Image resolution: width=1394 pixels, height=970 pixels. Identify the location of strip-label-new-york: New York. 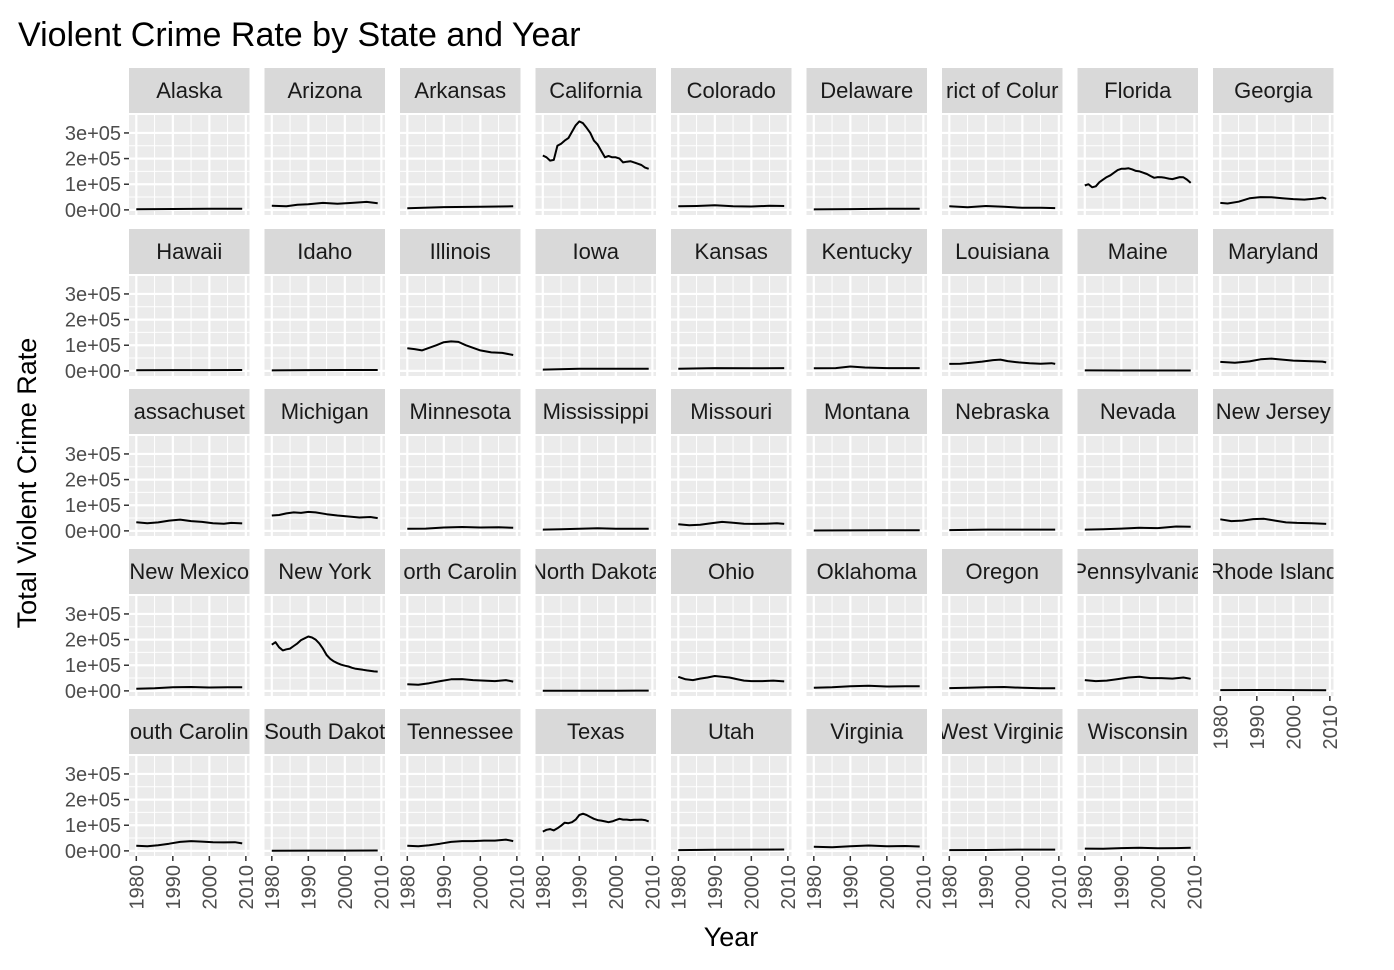
(325, 571).